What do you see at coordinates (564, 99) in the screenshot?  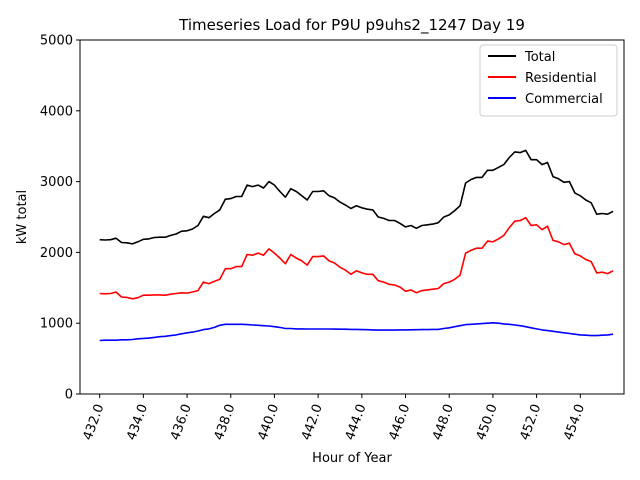 I see `legend-label-commercial: Commercial` at bounding box center [564, 99].